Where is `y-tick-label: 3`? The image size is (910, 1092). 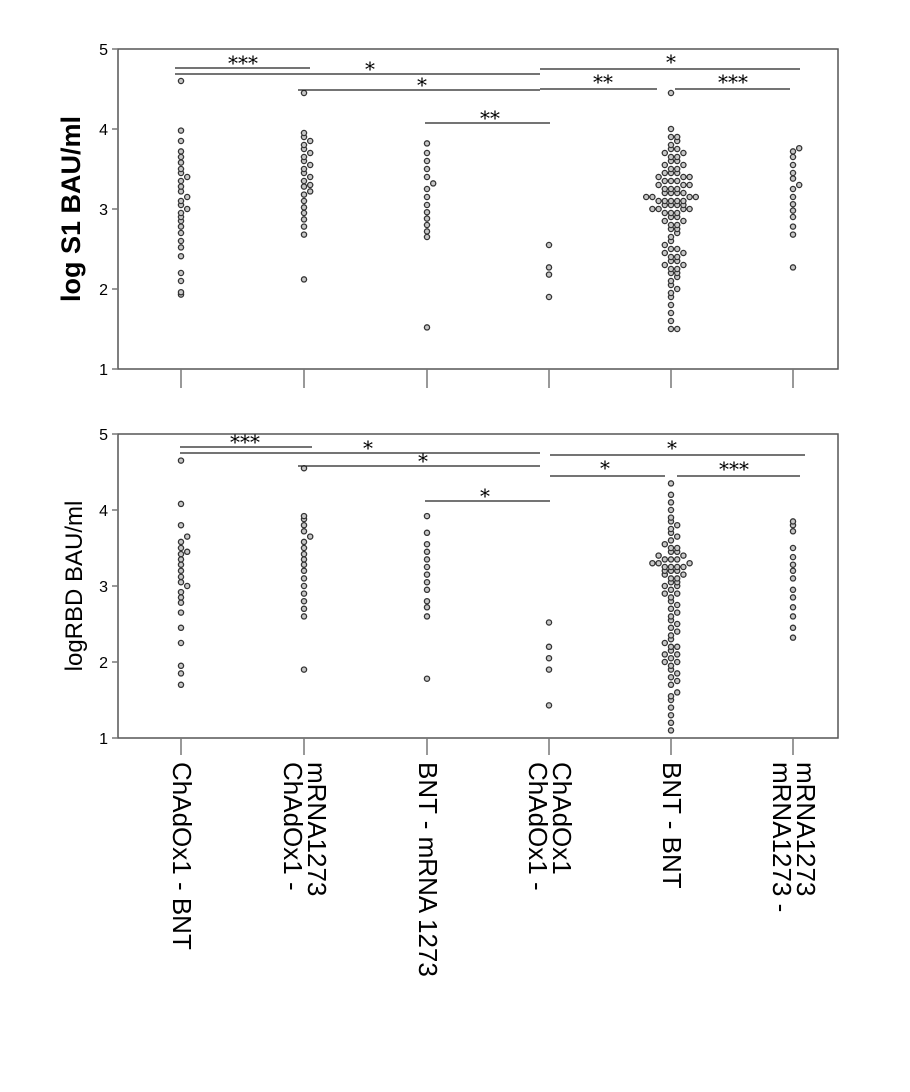
y-tick-label: 3 is located at coordinates (103, 210).